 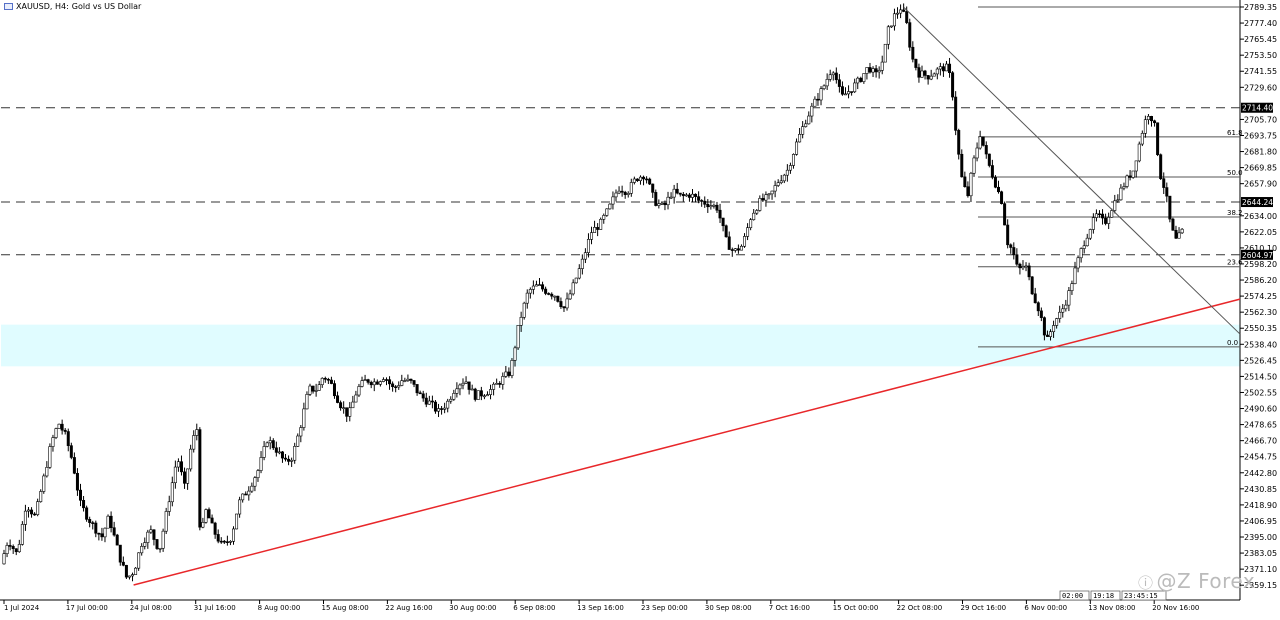 What do you see at coordinates (151, 608) in the screenshot?
I see `x-tick-label: 24 Jul 08:00` at bounding box center [151, 608].